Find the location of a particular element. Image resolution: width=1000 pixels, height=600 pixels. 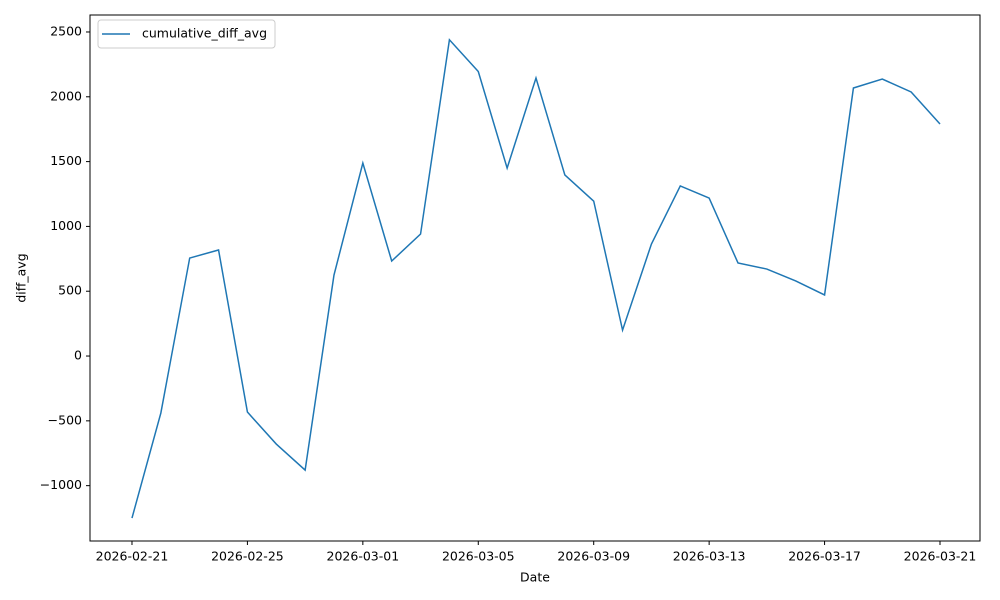

x-tick-label: 2026-03-13 is located at coordinates (709, 556).